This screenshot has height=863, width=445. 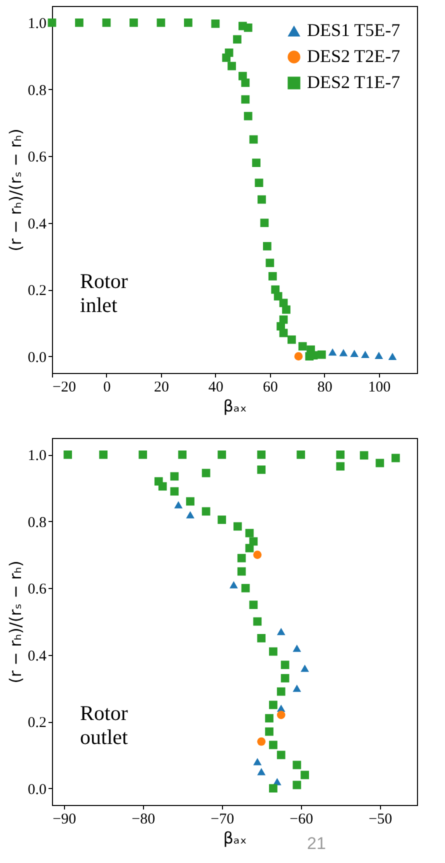 I want to click on x-tick-label: −90, so click(x=64, y=820).